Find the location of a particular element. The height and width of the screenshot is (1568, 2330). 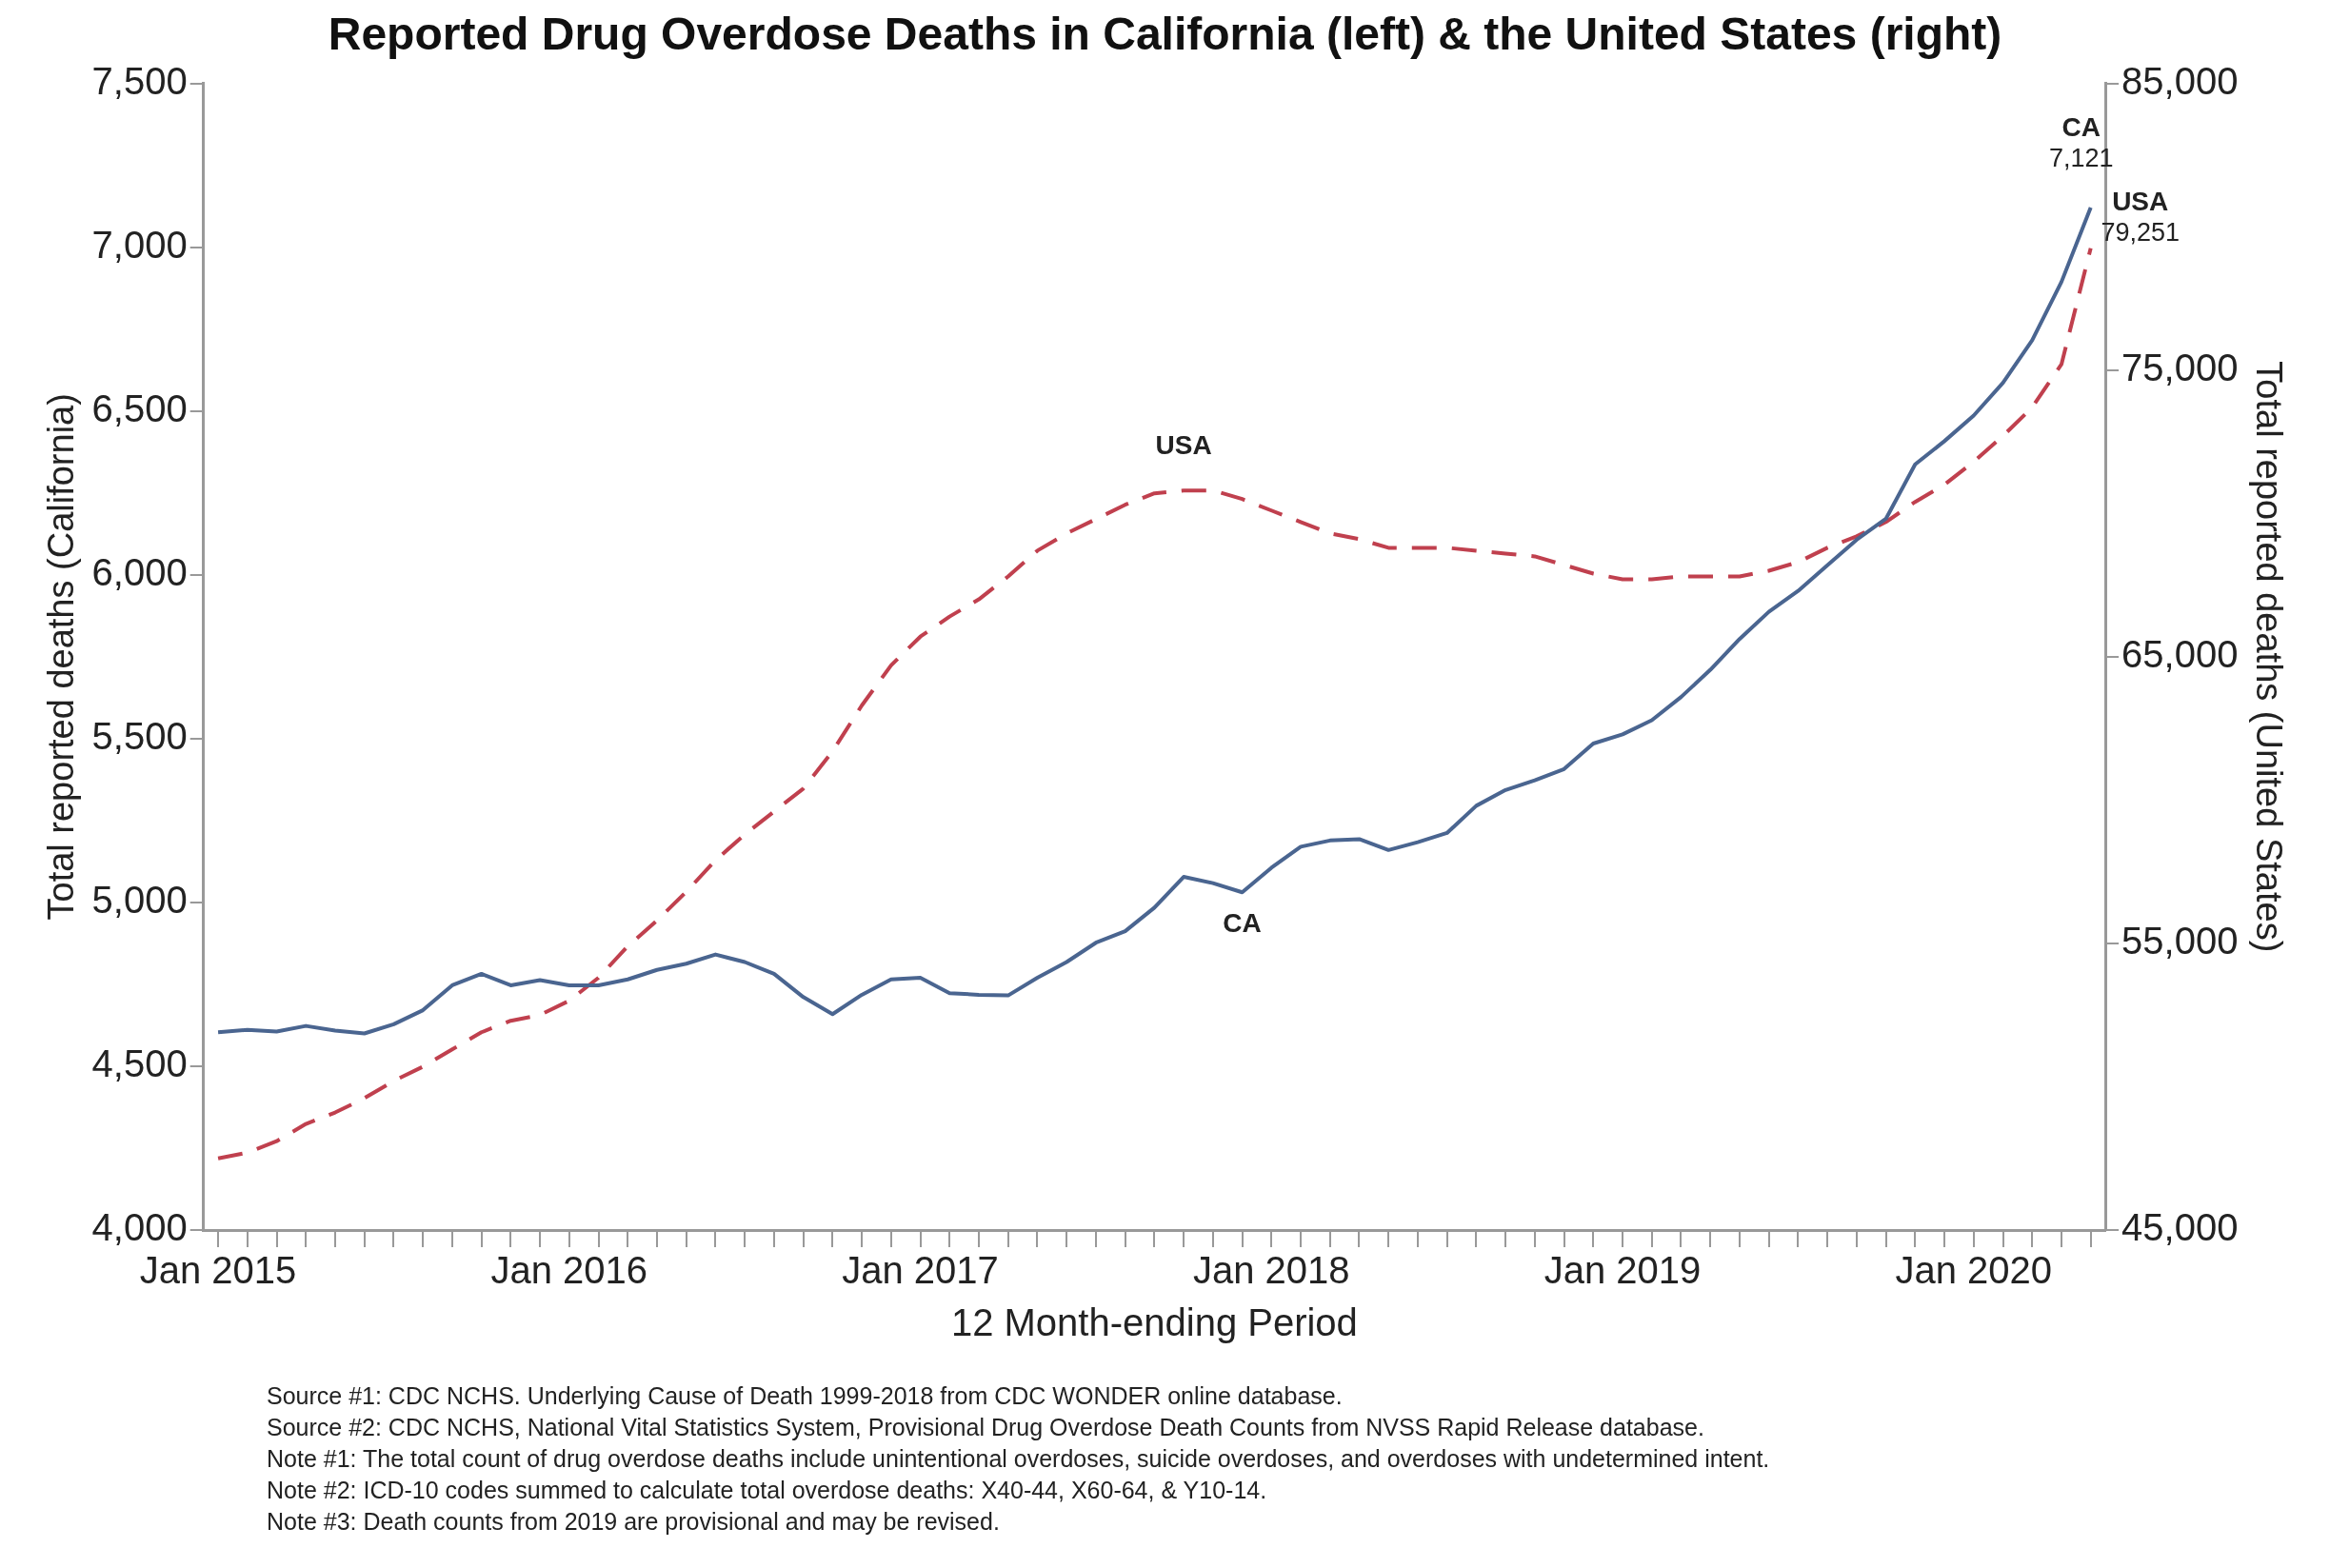

source-note: Source #1: CDC NCHS. Underlying Cause of Death 1999-2018 from CDC WONDER online database. is located at coordinates (806, 1396).